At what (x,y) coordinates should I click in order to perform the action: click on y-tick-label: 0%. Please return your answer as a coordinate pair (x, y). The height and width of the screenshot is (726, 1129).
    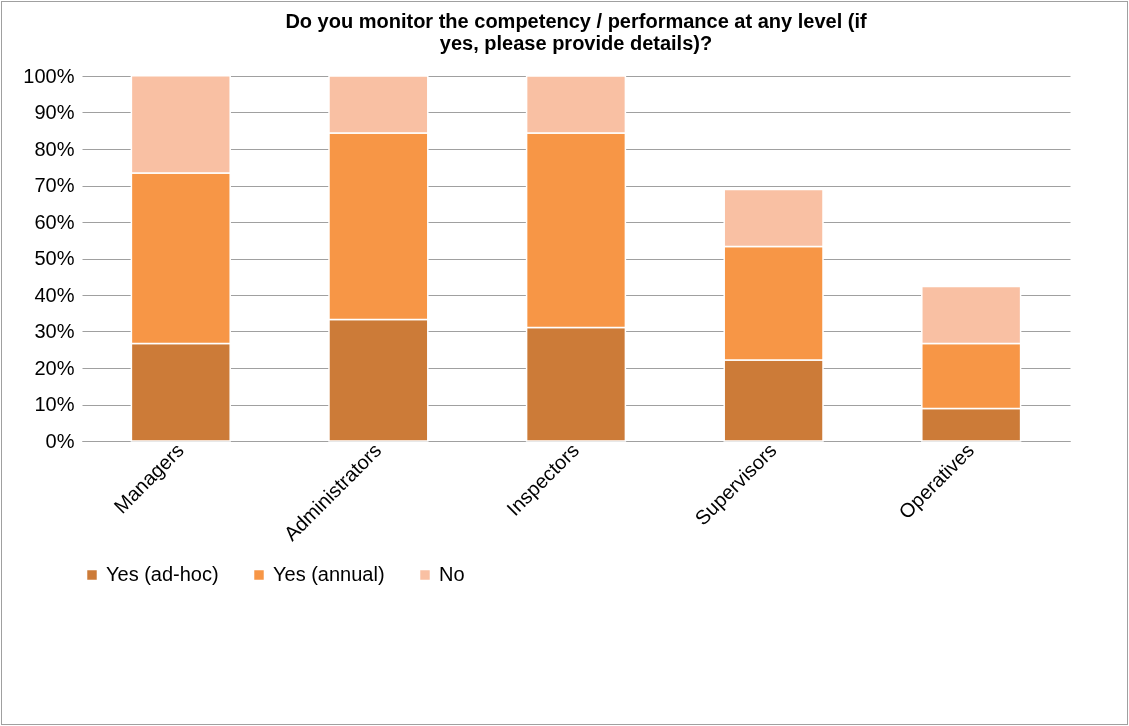
    Looking at the image, I should click on (60, 440).